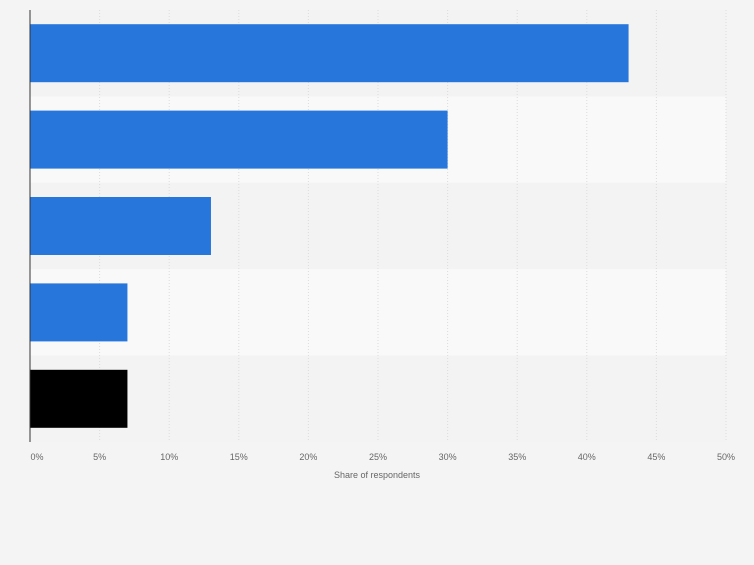 The height and width of the screenshot is (565, 754). I want to click on x-tick-label: 25%, so click(378, 457).